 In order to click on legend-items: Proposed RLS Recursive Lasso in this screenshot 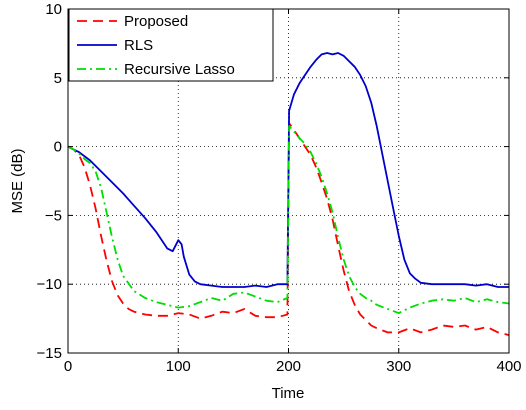, I will do `click(156, 45)`.